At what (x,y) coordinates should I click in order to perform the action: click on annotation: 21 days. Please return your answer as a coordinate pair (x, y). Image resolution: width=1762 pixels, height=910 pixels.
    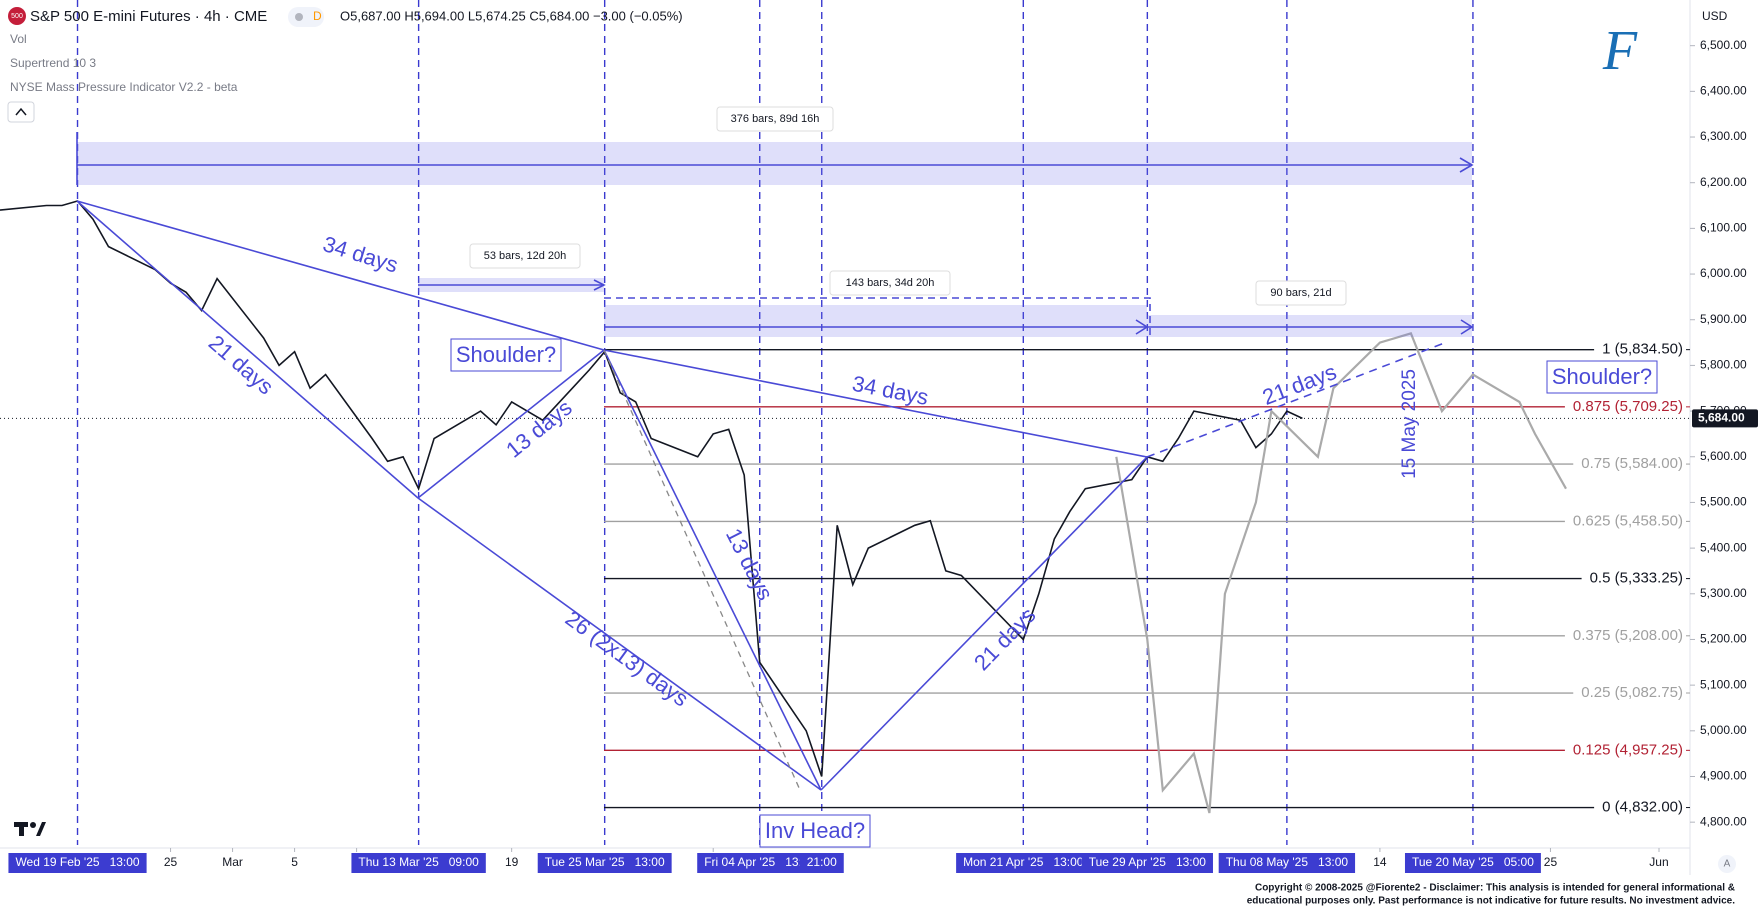
    Looking at the image, I should click on (1299, 384).